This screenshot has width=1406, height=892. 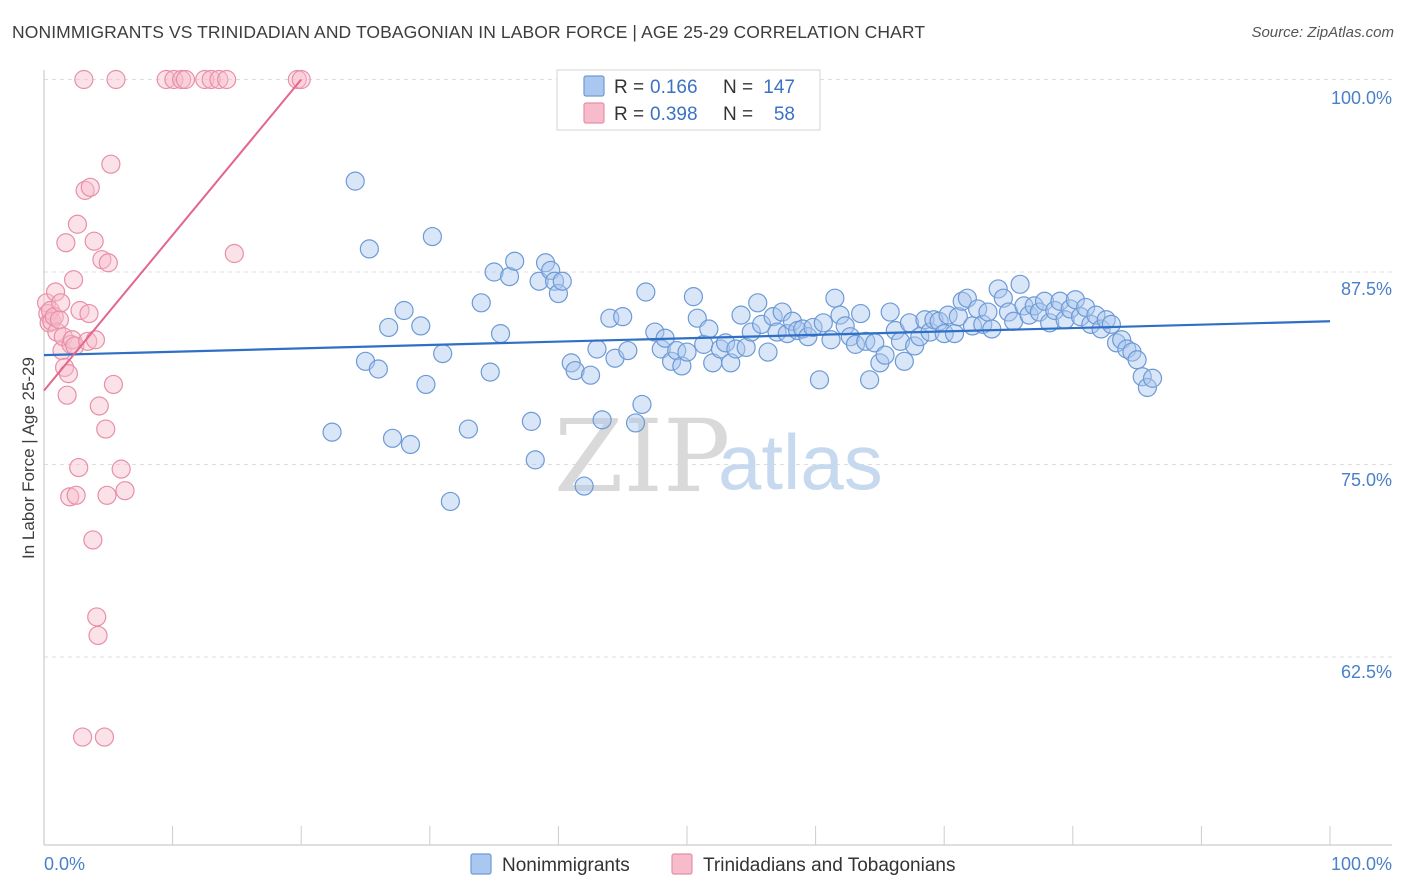 I want to click on legend-swatch-nonimmigrants, so click(x=594, y=86).